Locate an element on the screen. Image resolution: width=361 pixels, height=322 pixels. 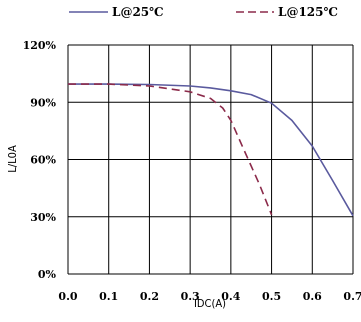
x-tick-label-6: 0.6 is located at coordinates (312, 296).